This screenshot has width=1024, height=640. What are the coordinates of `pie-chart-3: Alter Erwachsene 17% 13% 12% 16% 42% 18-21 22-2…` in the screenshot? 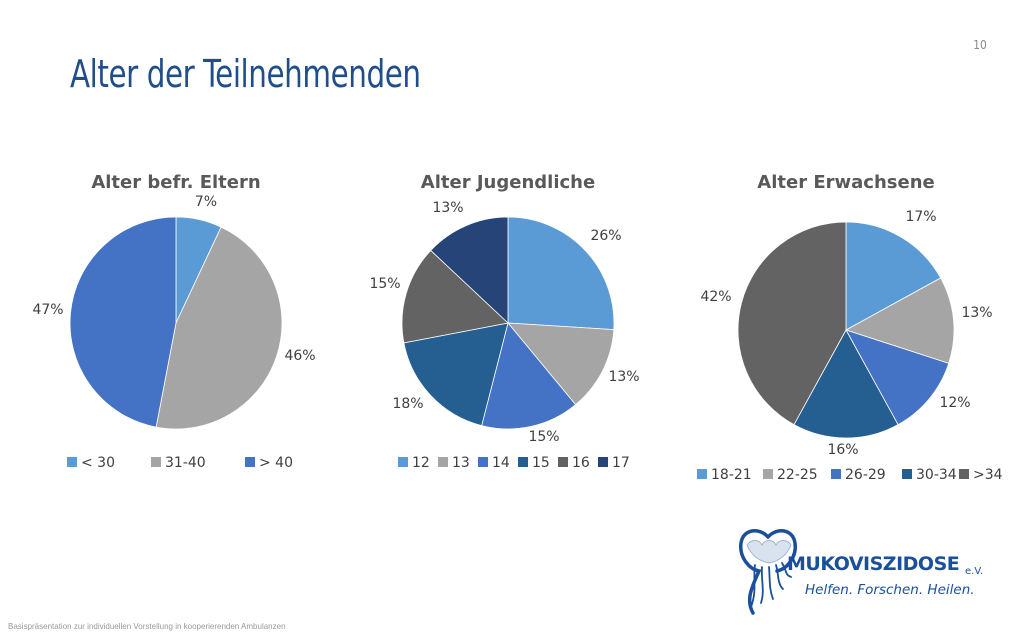 It's located at (850, 327).